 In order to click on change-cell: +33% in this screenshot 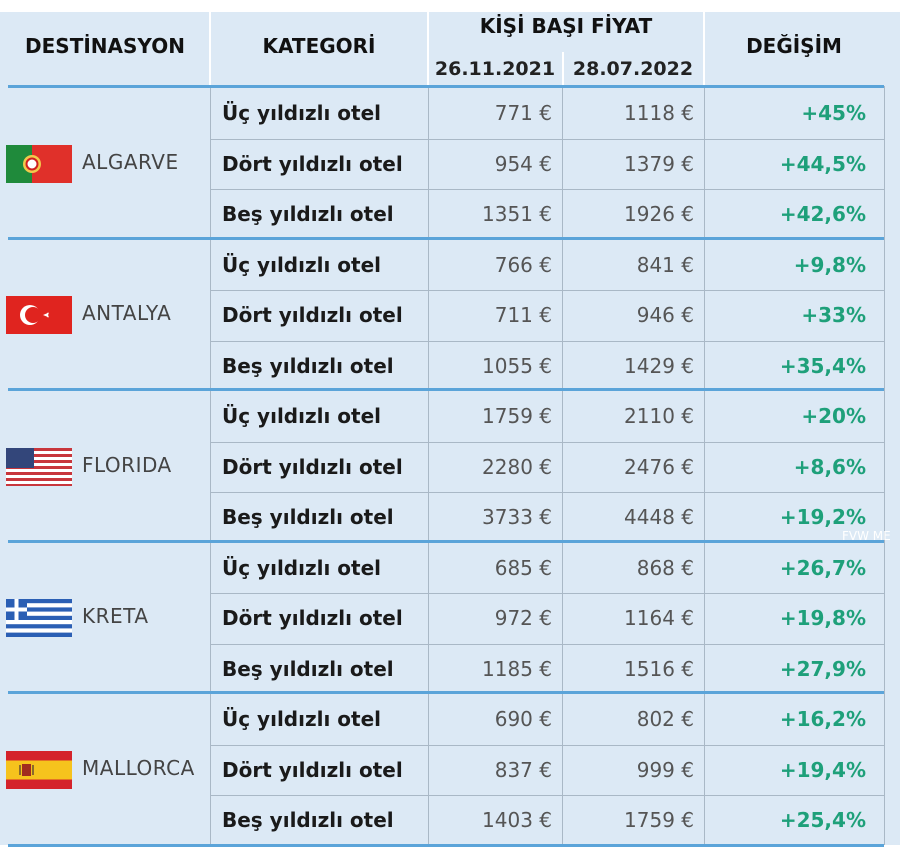, I will do `click(833, 315)`.